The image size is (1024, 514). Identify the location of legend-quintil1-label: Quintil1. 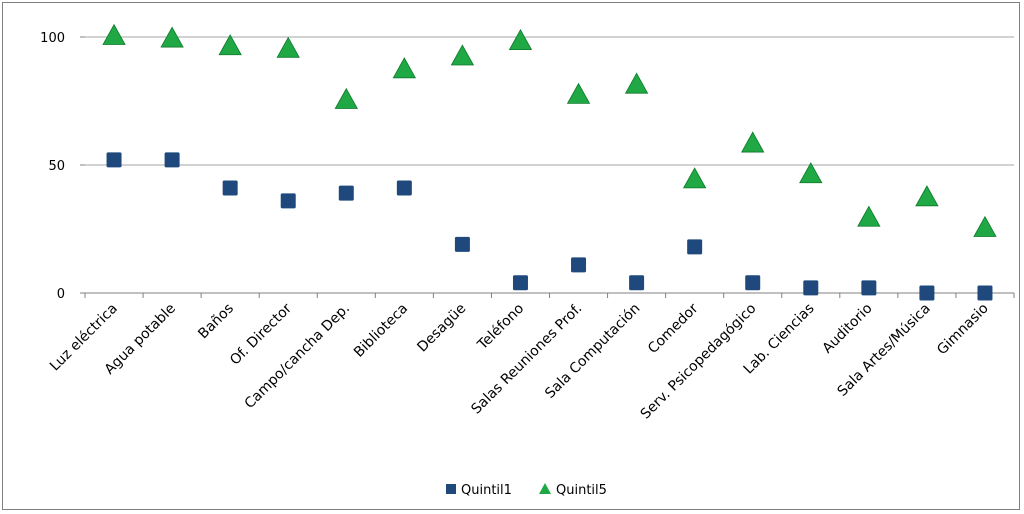
(486, 490).